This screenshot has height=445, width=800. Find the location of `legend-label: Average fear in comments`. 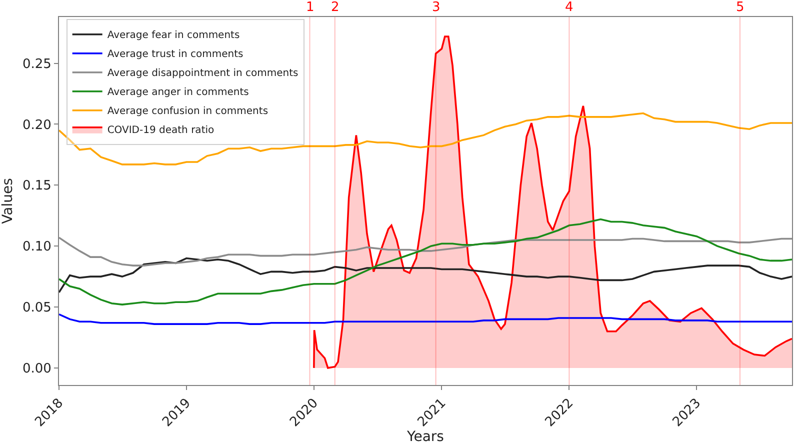

legend-label: Average fear in comments is located at coordinates (173, 36).